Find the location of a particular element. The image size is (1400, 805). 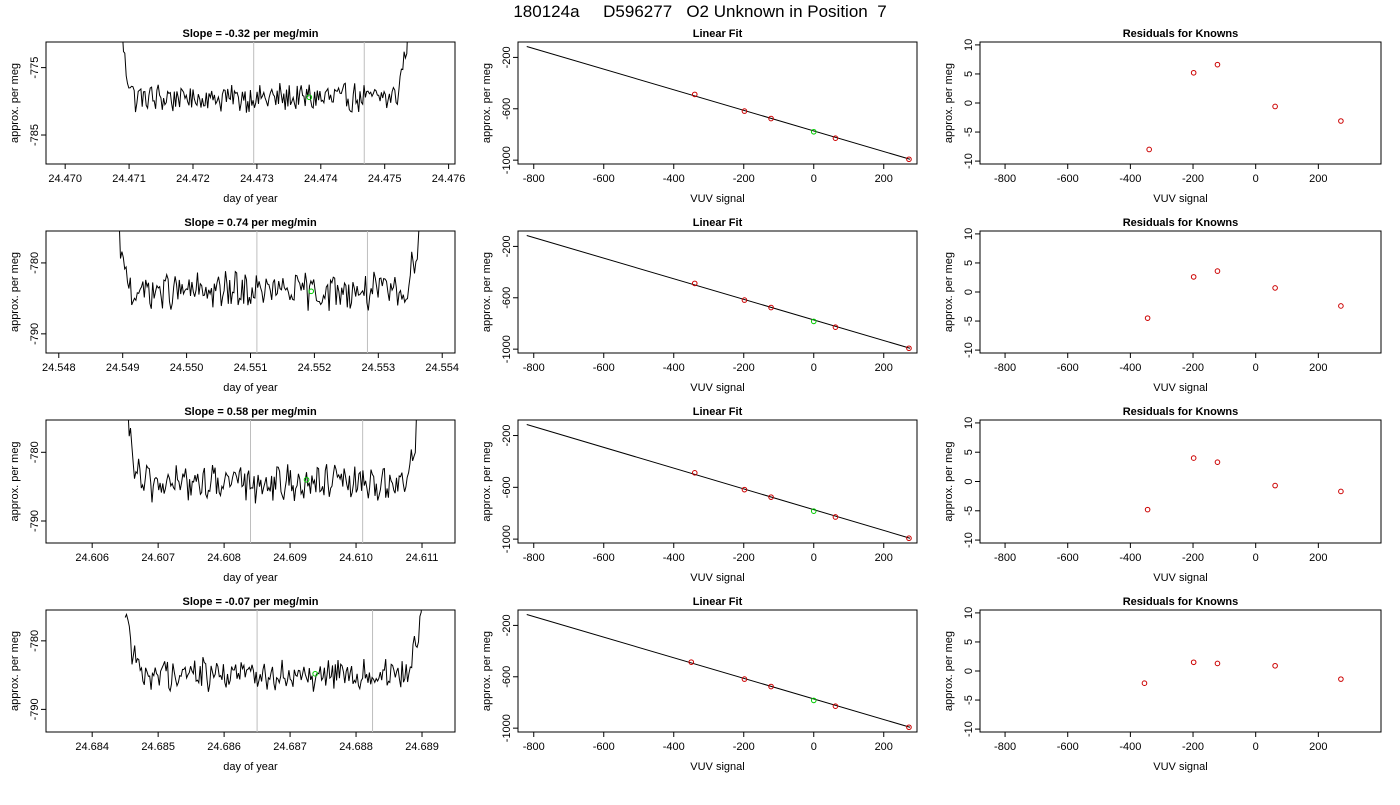

x-tick-label-r2c1: -200 is located at coordinates (744, 558).